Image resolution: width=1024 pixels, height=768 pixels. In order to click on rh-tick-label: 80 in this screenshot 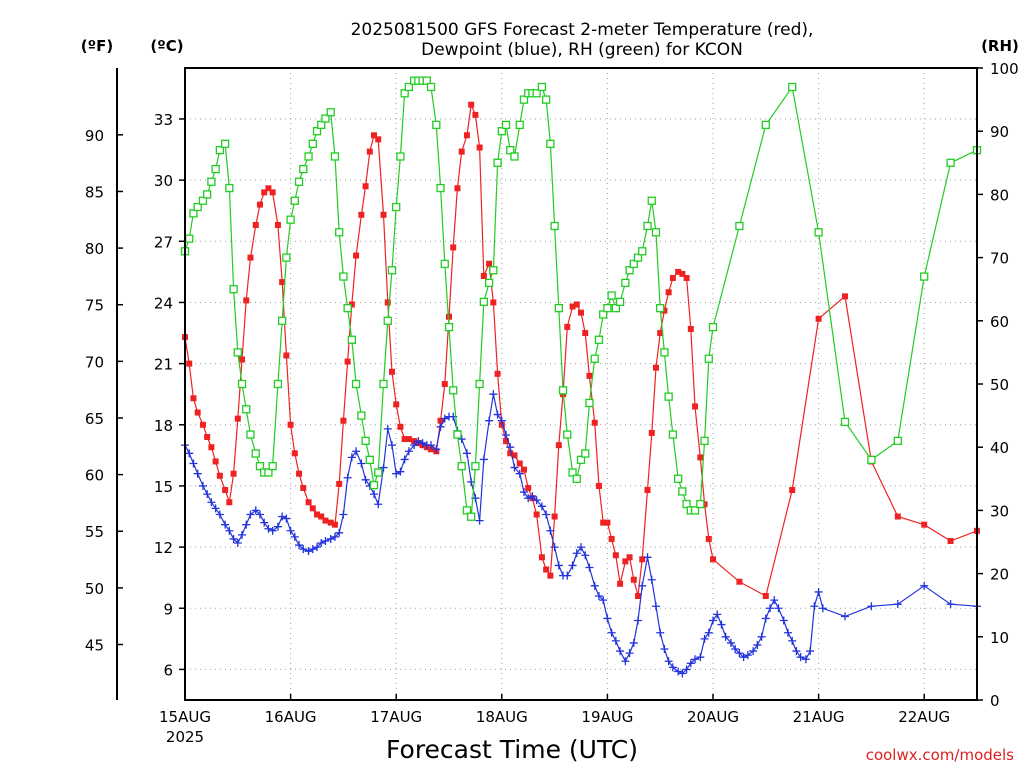, I will do `click(999, 195)`.